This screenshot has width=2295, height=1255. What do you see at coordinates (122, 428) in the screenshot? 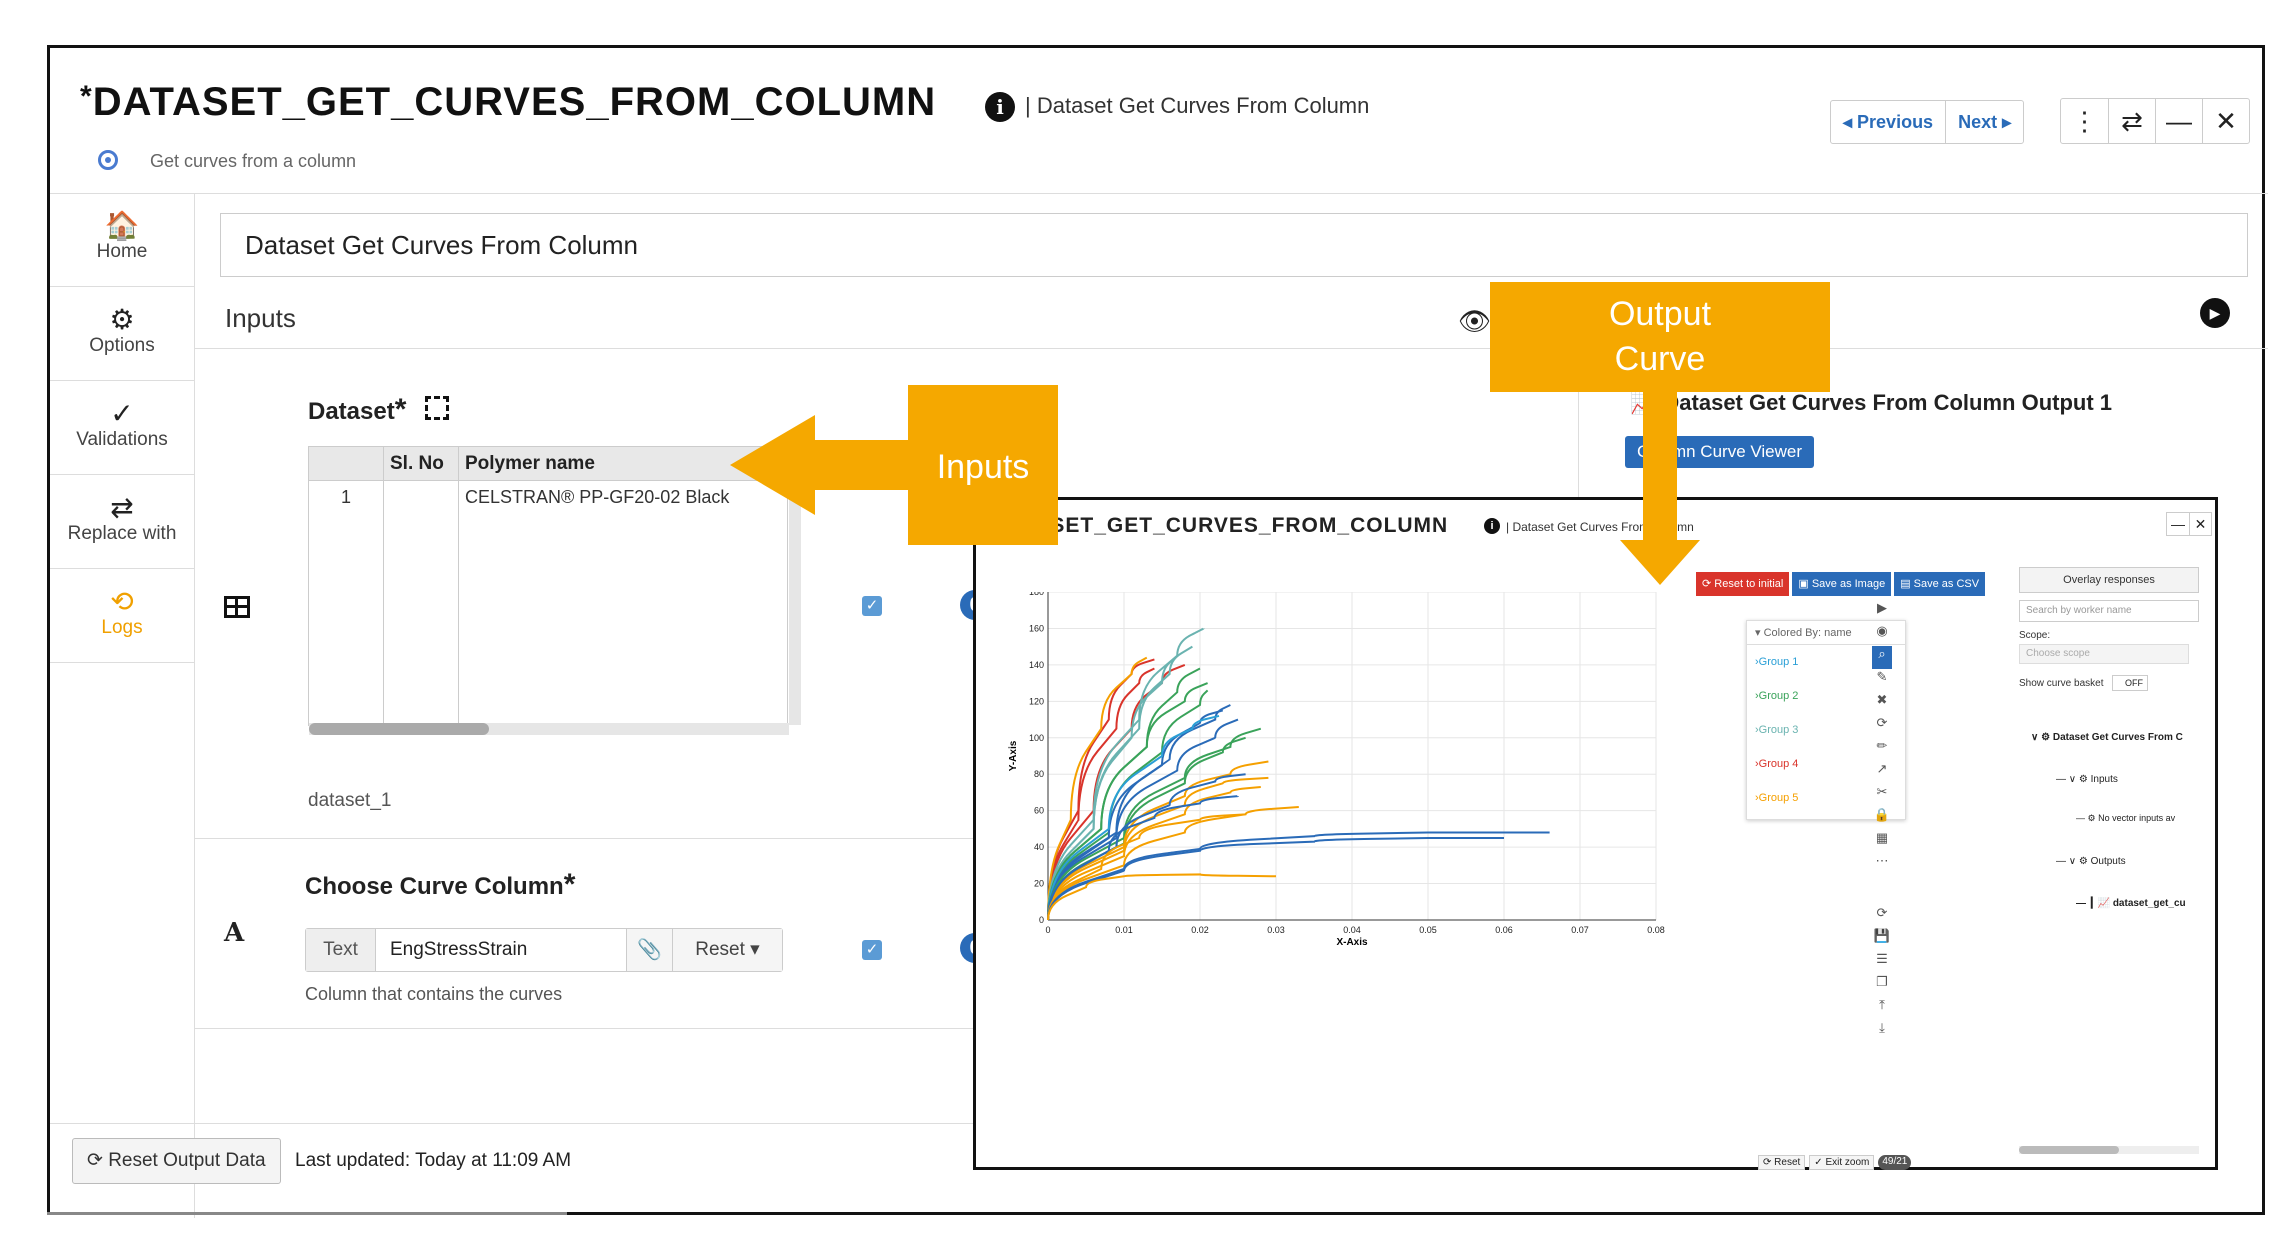
I see `sidebar-item-validations: ✓ Validations` at bounding box center [122, 428].